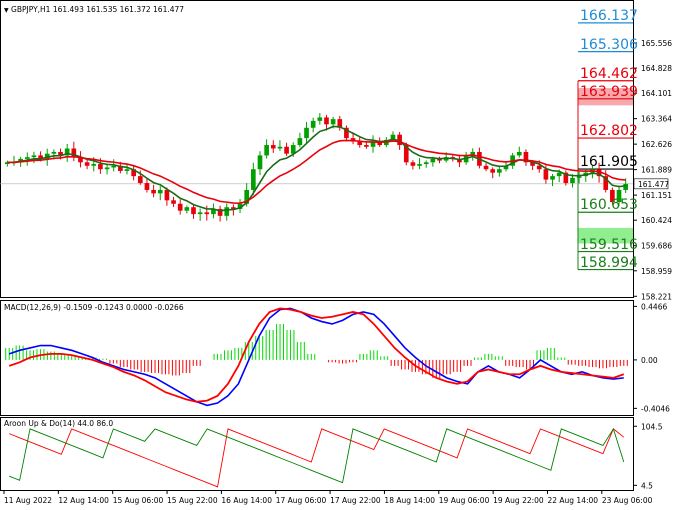 Image resolution: width=680 pixels, height=510 pixels. I want to click on price-y-tick-label: 160.424, so click(656, 220).